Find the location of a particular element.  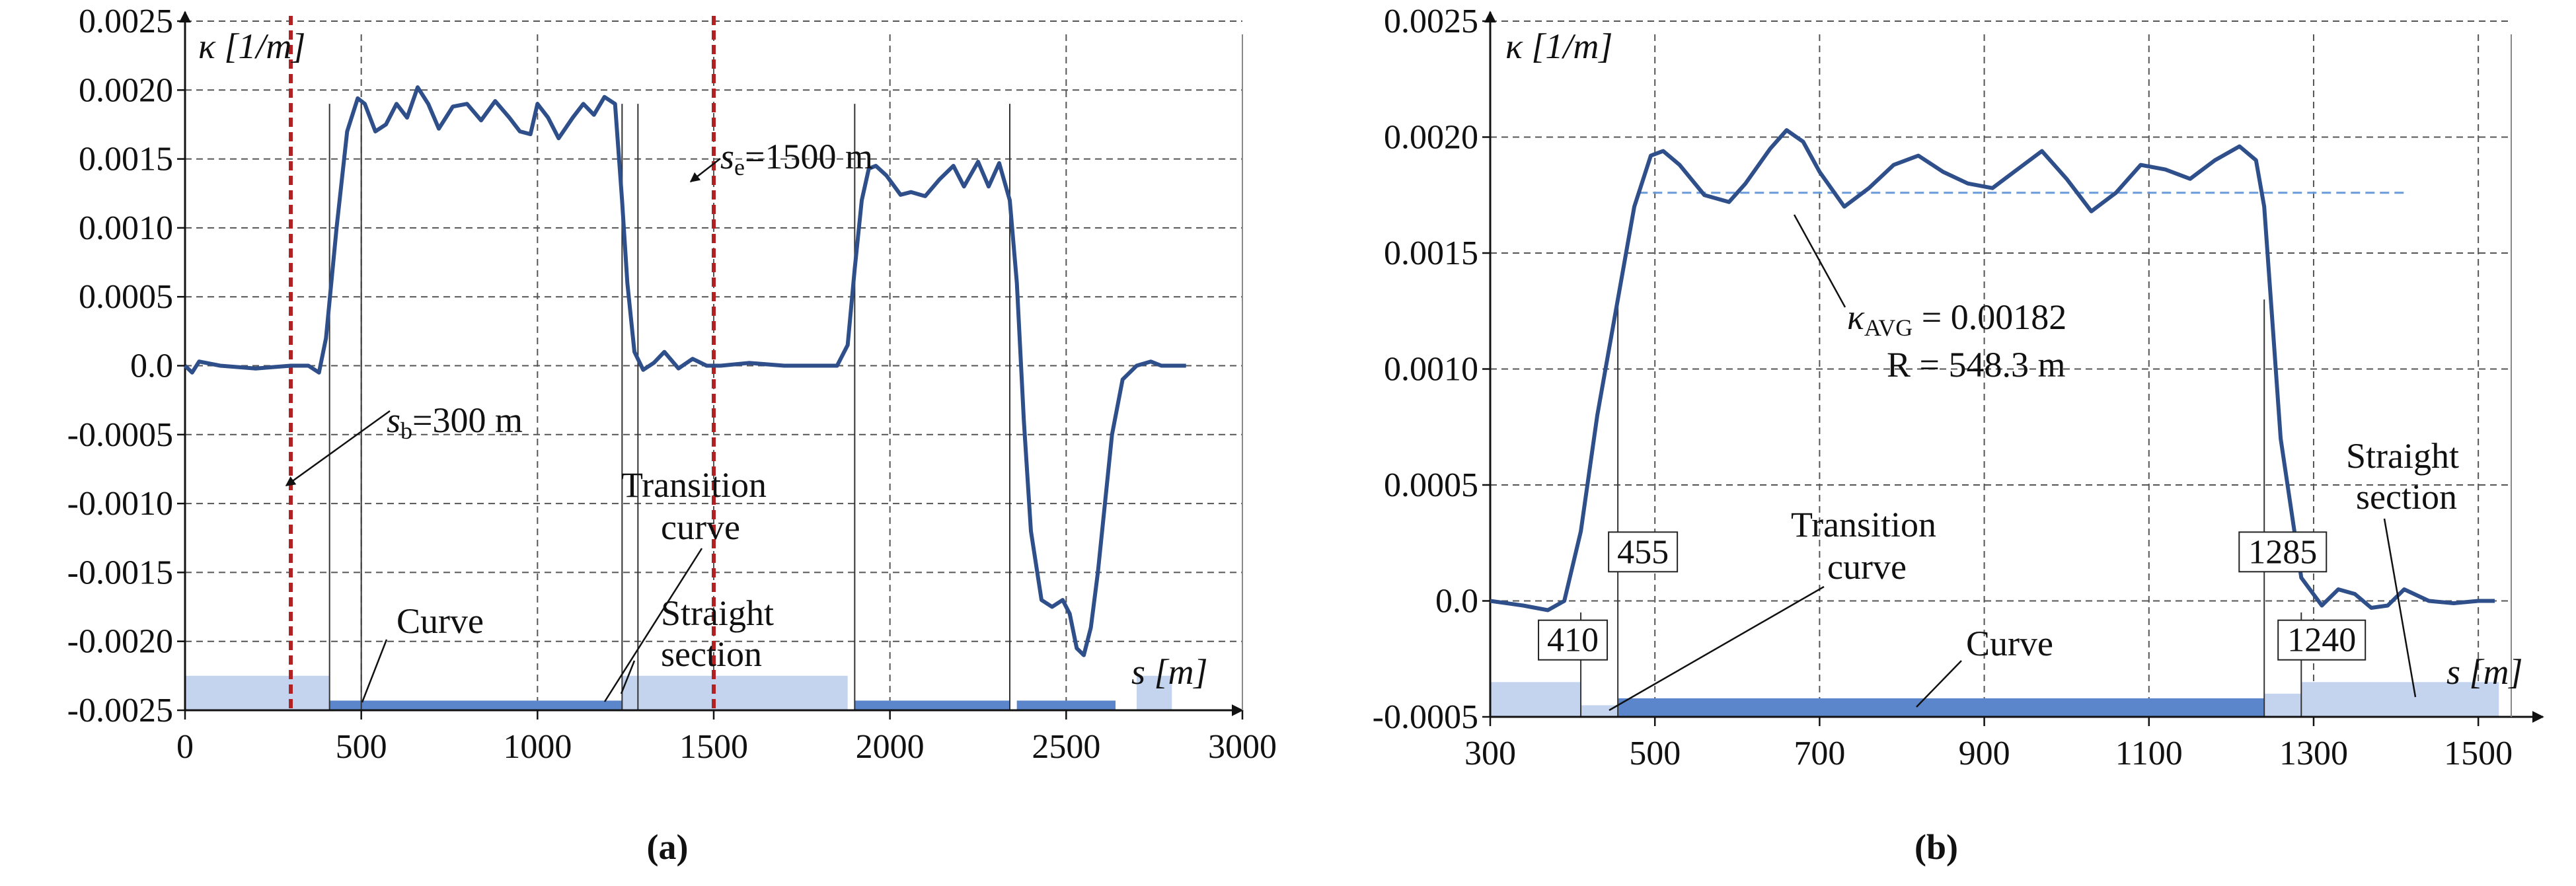

x-axis-label-b: s [m] is located at coordinates (2484, 672).